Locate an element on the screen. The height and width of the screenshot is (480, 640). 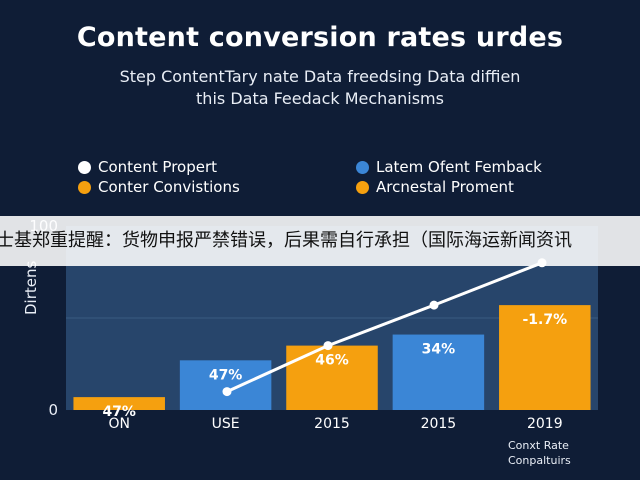
legend-label: Conter Convistions is located at coordinates (169, 187).